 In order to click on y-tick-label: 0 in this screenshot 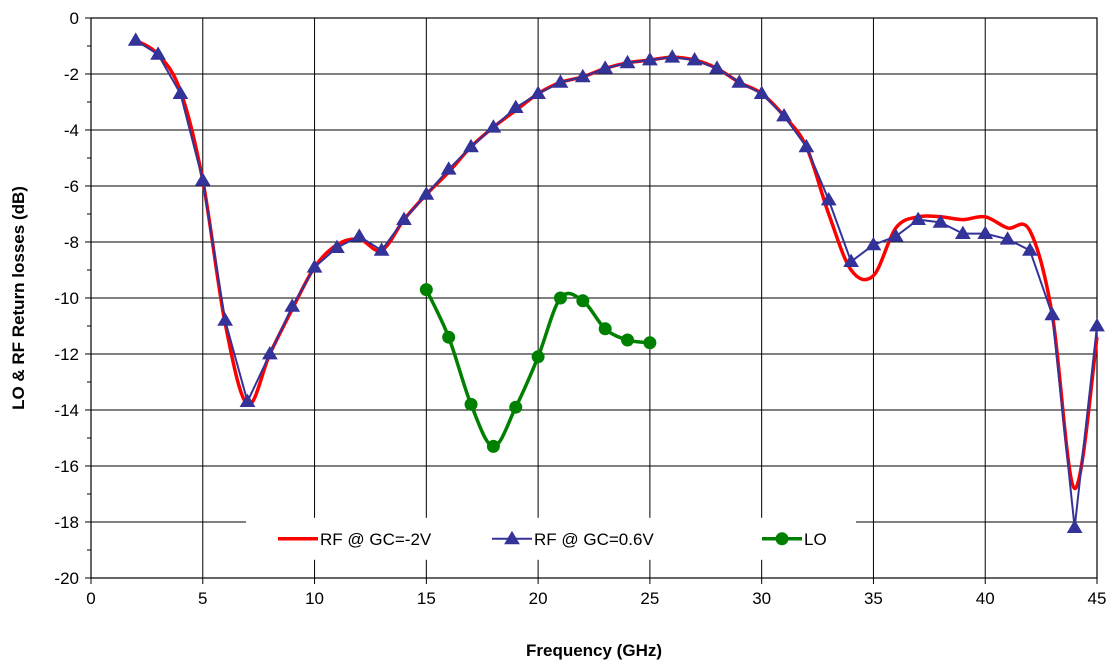, I will do `click(74, 18)`.